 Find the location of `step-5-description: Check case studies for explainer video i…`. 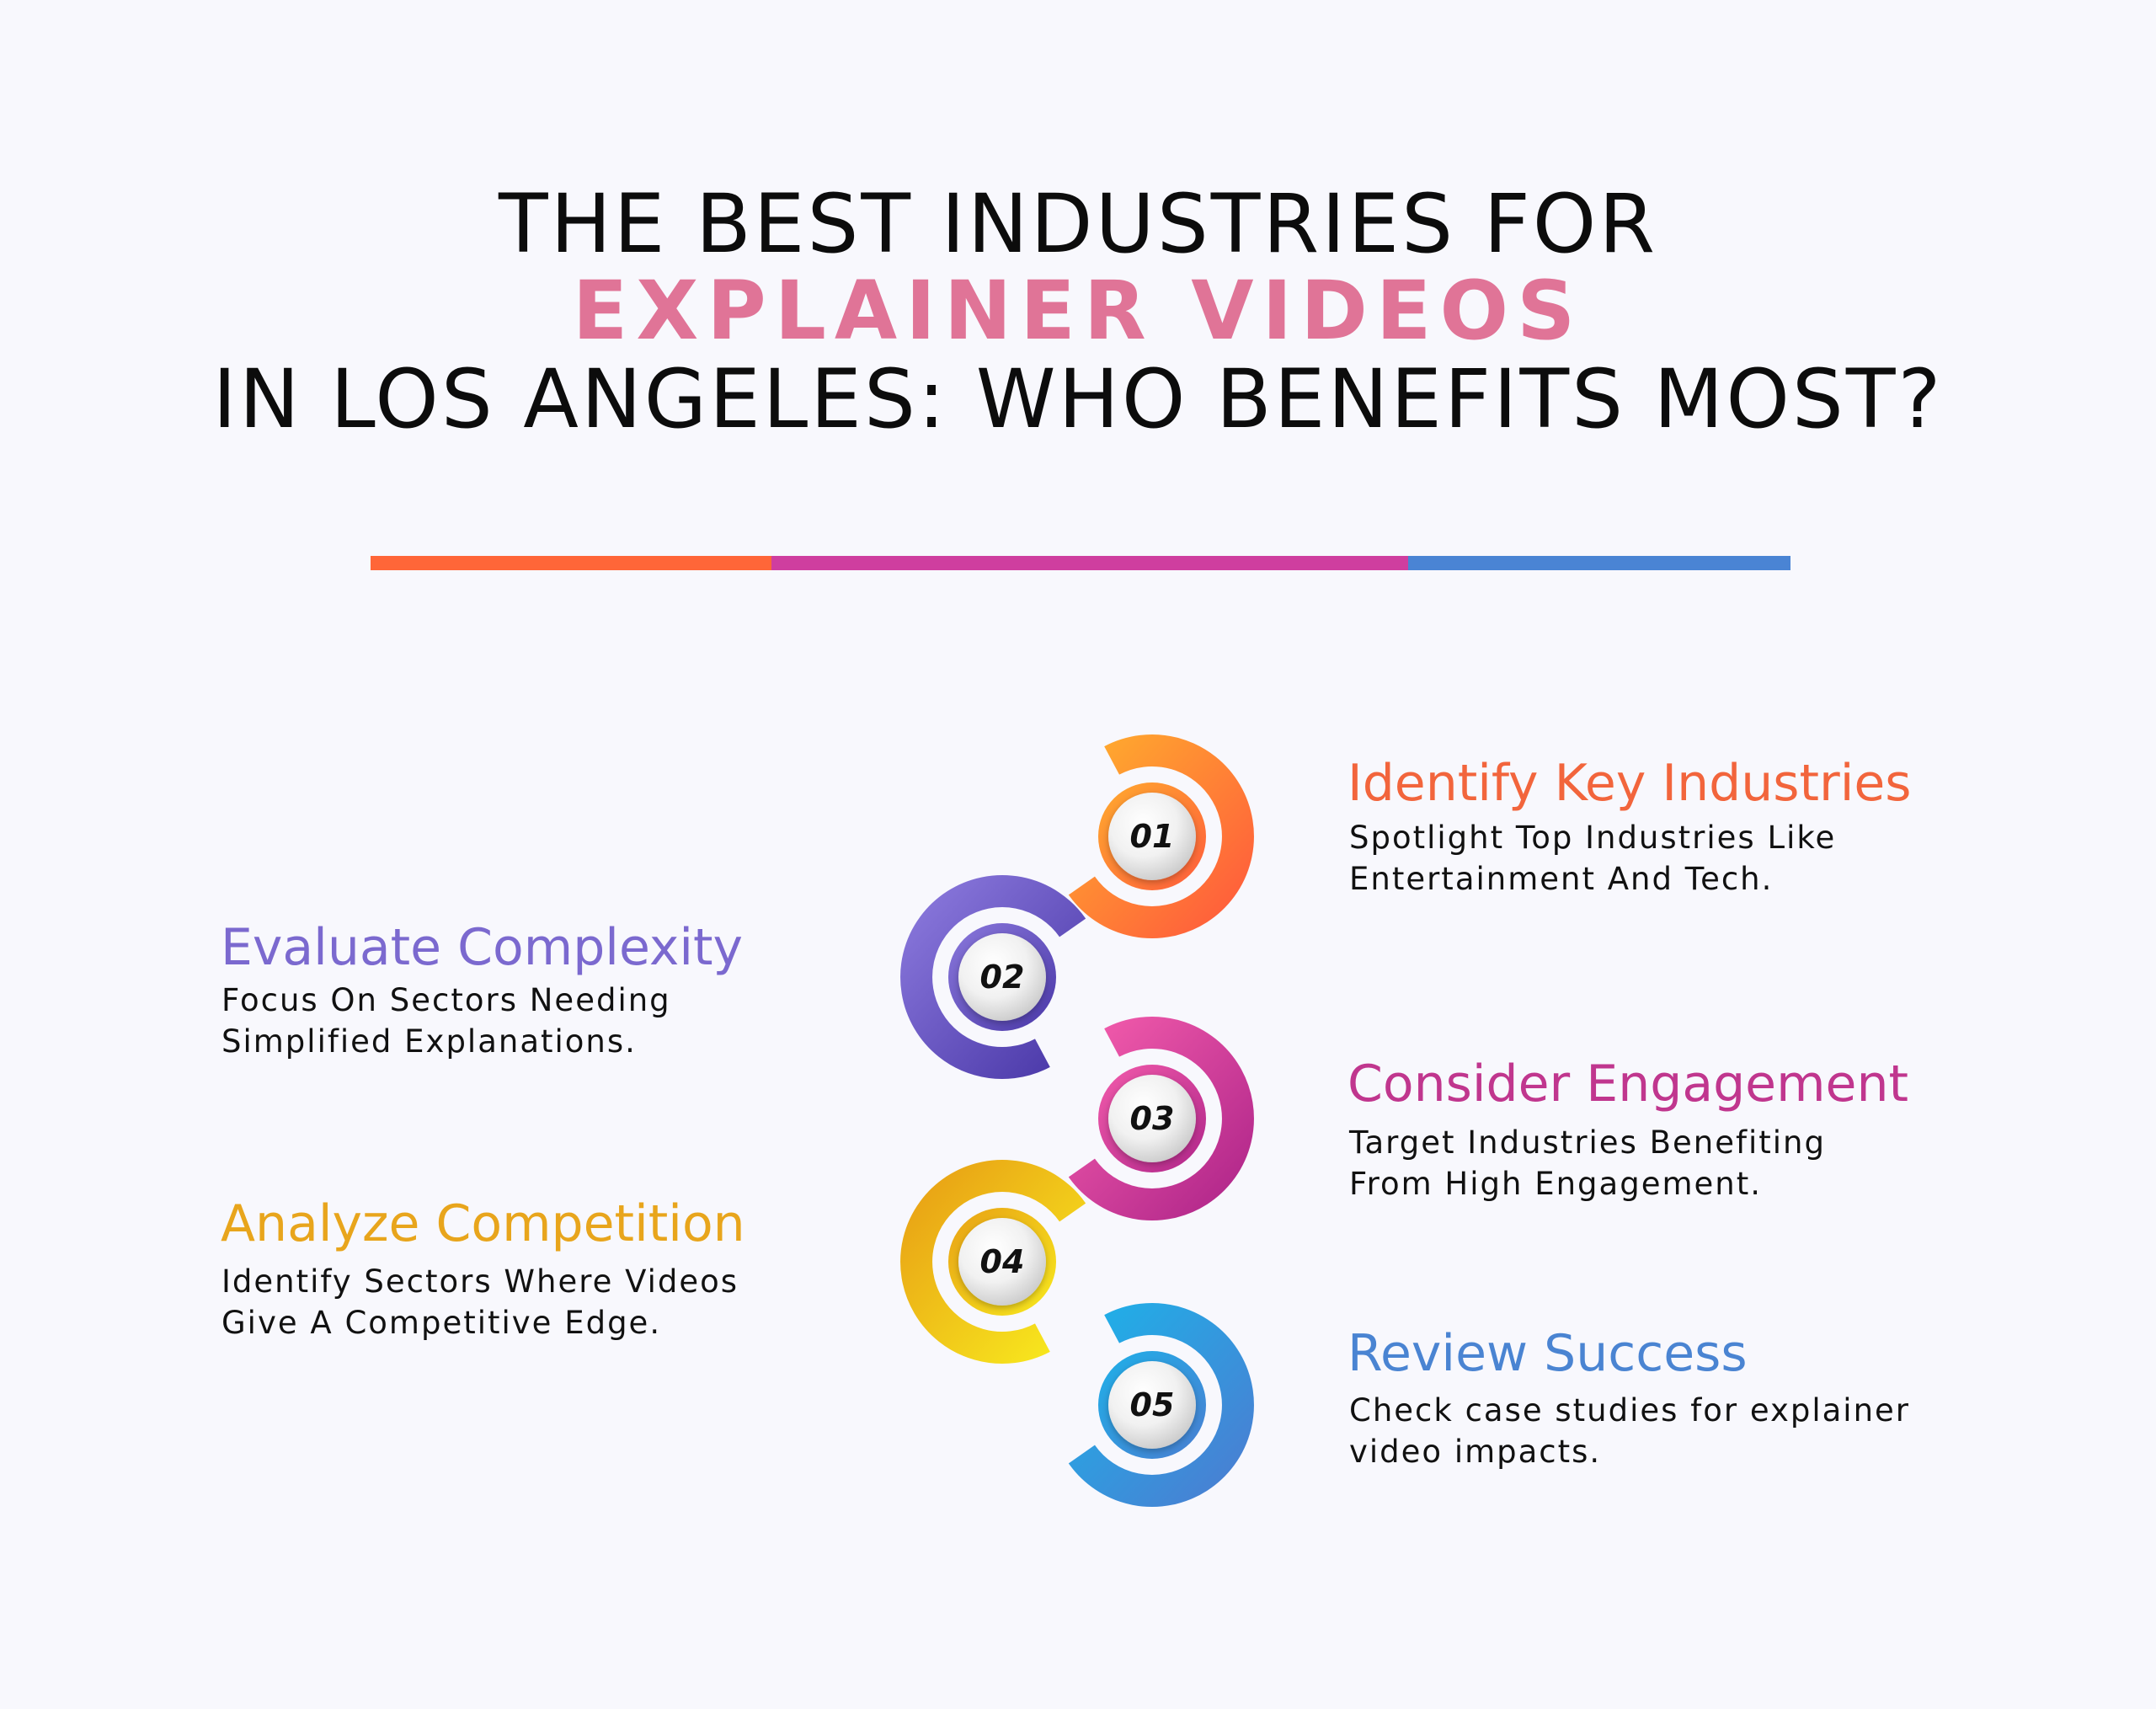

step-5-description: Check case studies for explainer video i… is located at coordinates (1629, 1431).